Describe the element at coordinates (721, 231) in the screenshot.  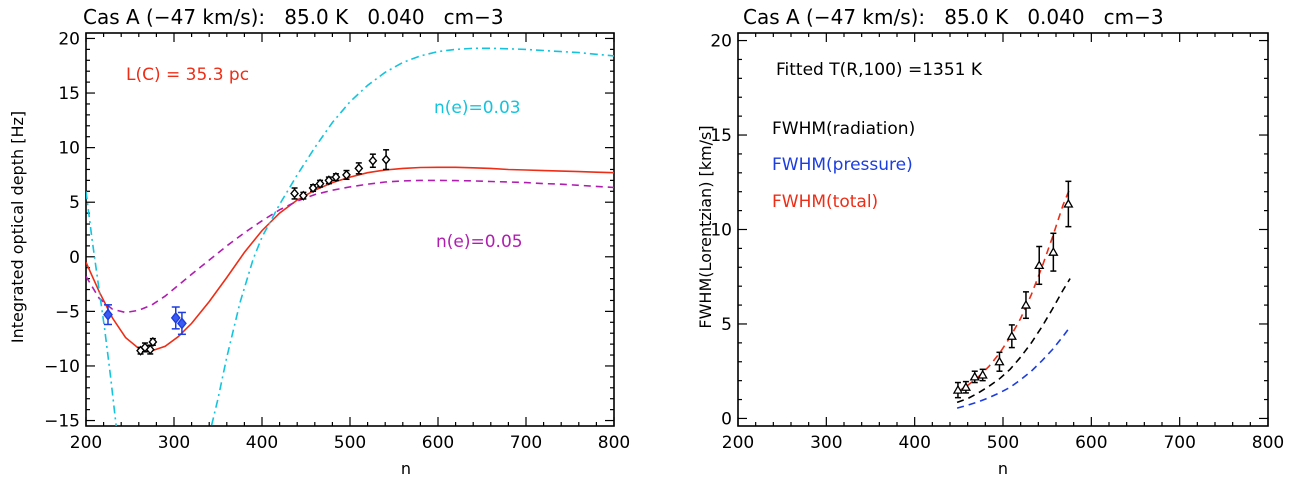
I see `right-y-tick-label: 10` at that location.